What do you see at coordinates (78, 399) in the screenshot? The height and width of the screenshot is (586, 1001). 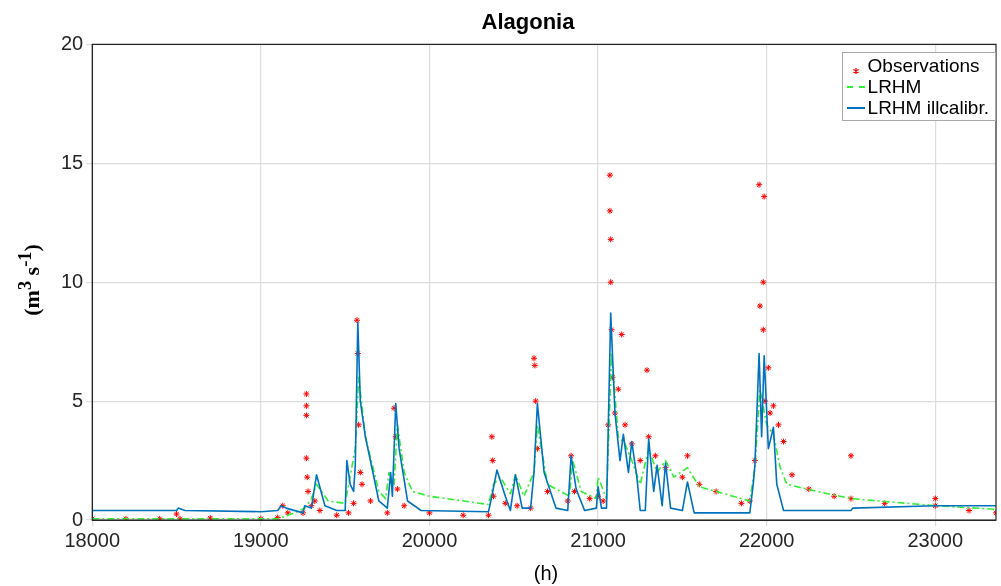 I see `y-tick-label: 5` at bounding box center [78, 399].